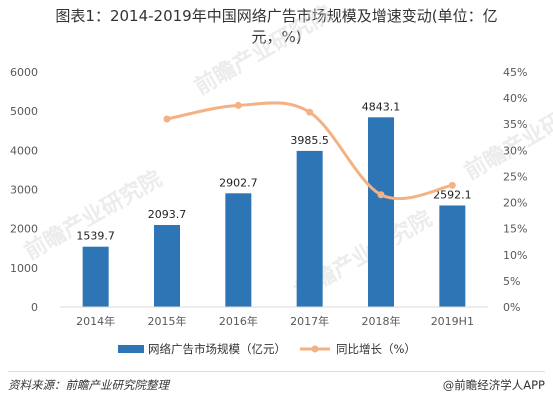 Image resolution: width=553 pixels, height=405 pixels. What do you see at coordinates (276, 16) in the screenshot?
I see `chart-title-line1: 图表1：2014-2019年中国网络广告市场规模及增速变动(单位：亿` at bounding box center [276, 16].